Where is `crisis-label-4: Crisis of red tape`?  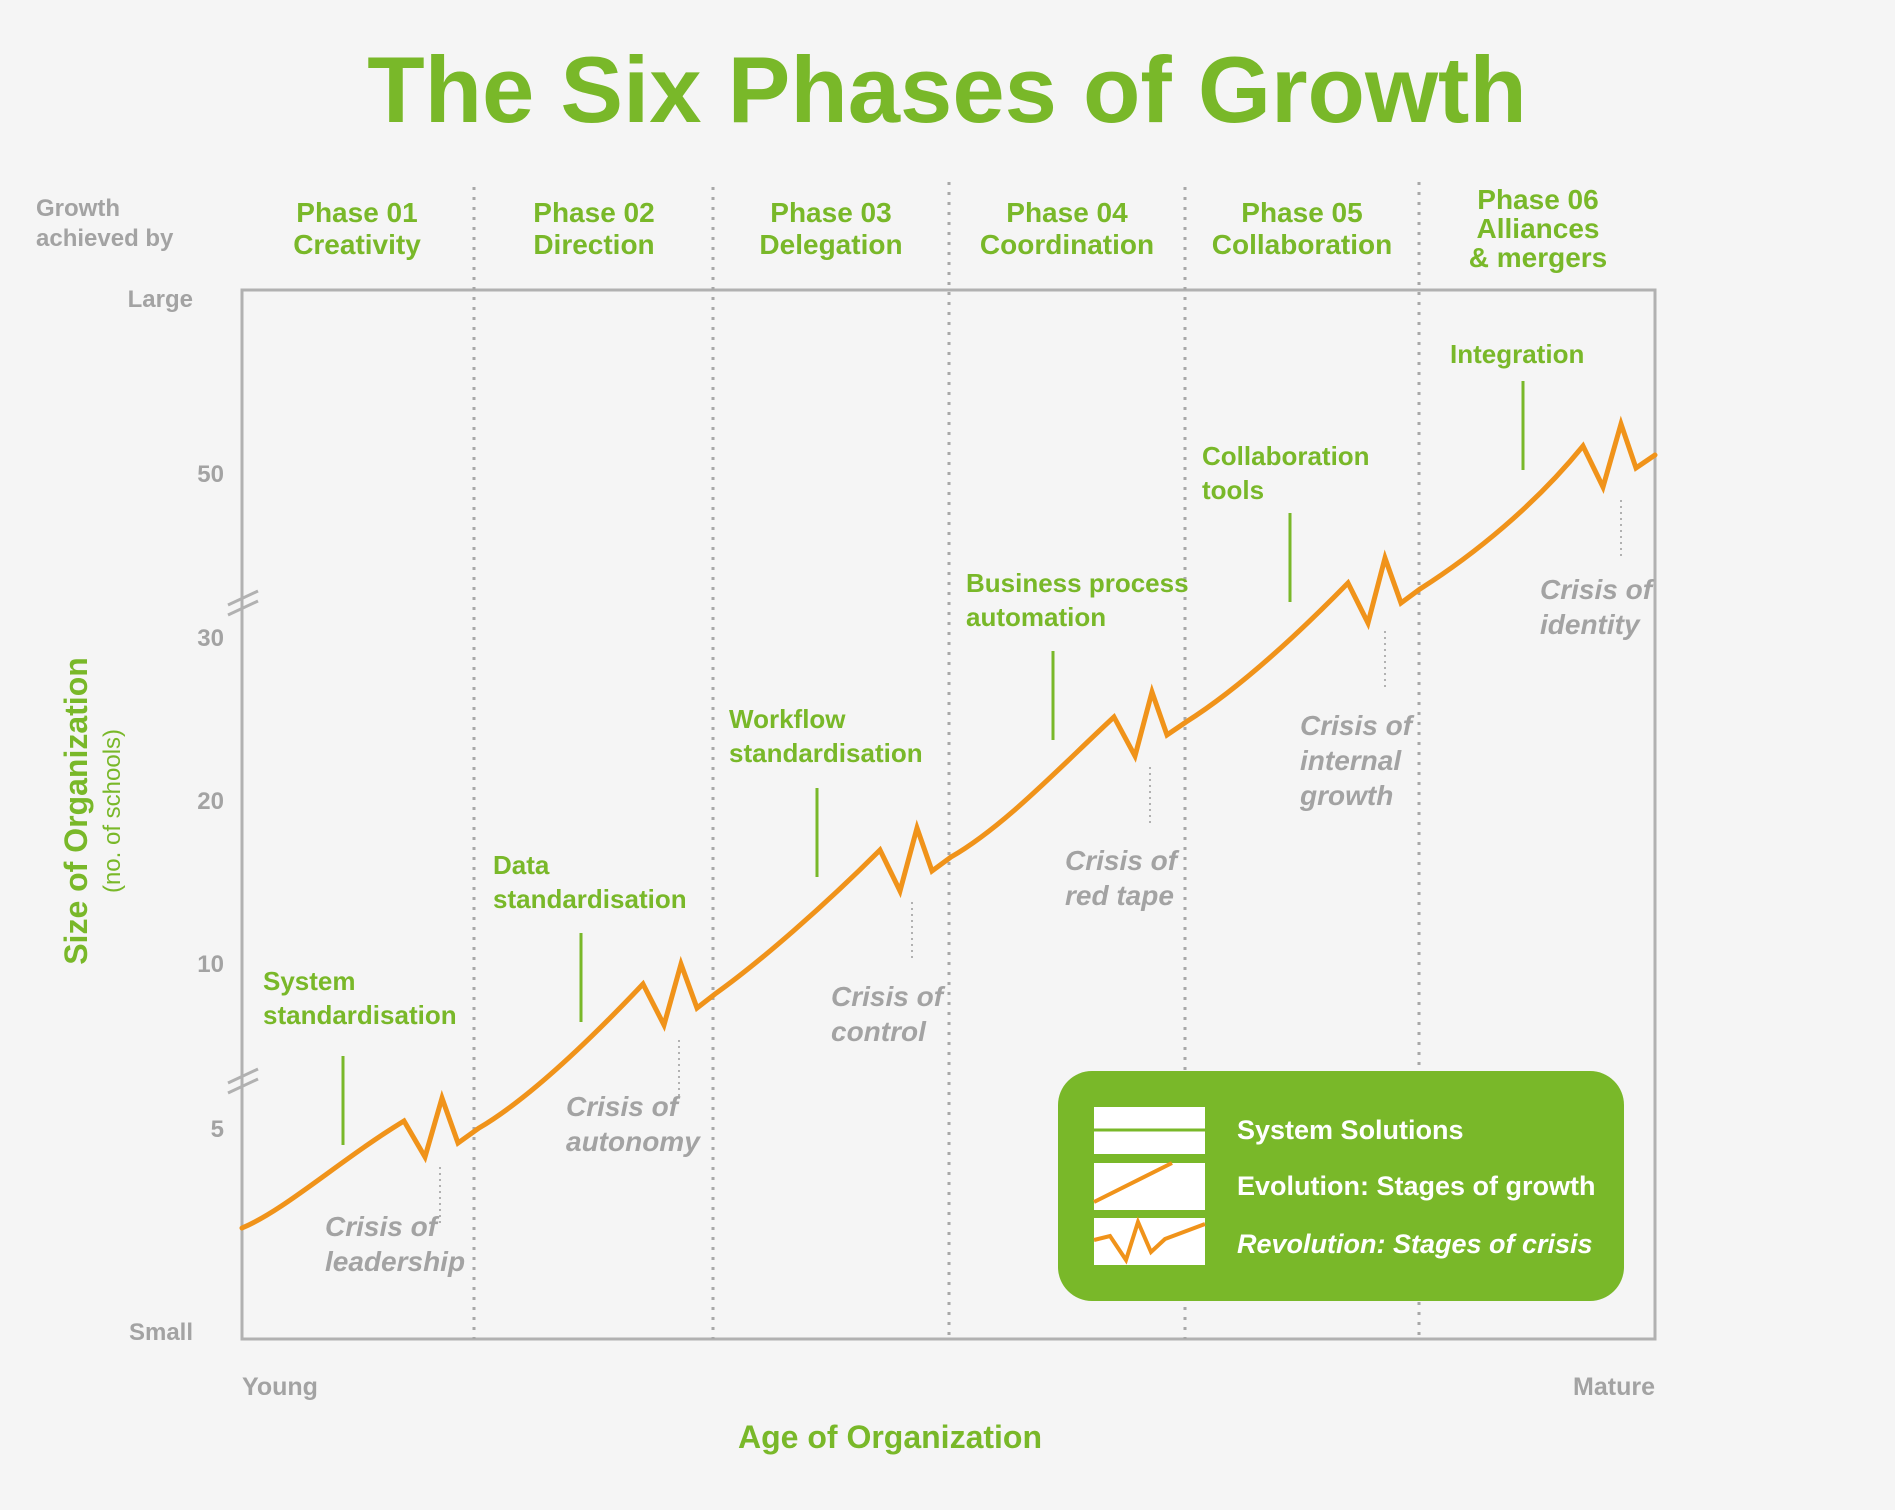 crisis-label-4: Crisis of red tape is located at coordinates (1122, 878).